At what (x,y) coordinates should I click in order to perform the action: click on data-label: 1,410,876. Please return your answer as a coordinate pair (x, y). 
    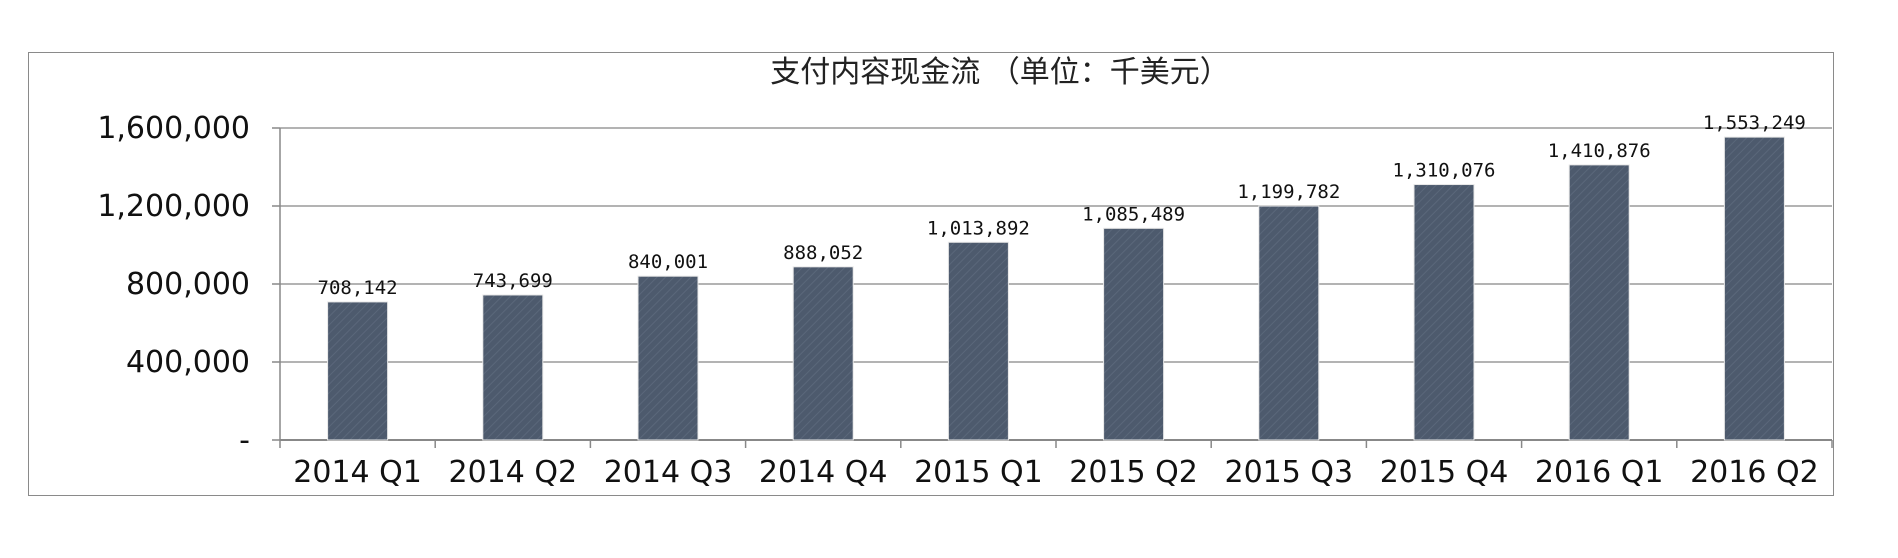
    Looking at the image, I should click on (1599, 151).